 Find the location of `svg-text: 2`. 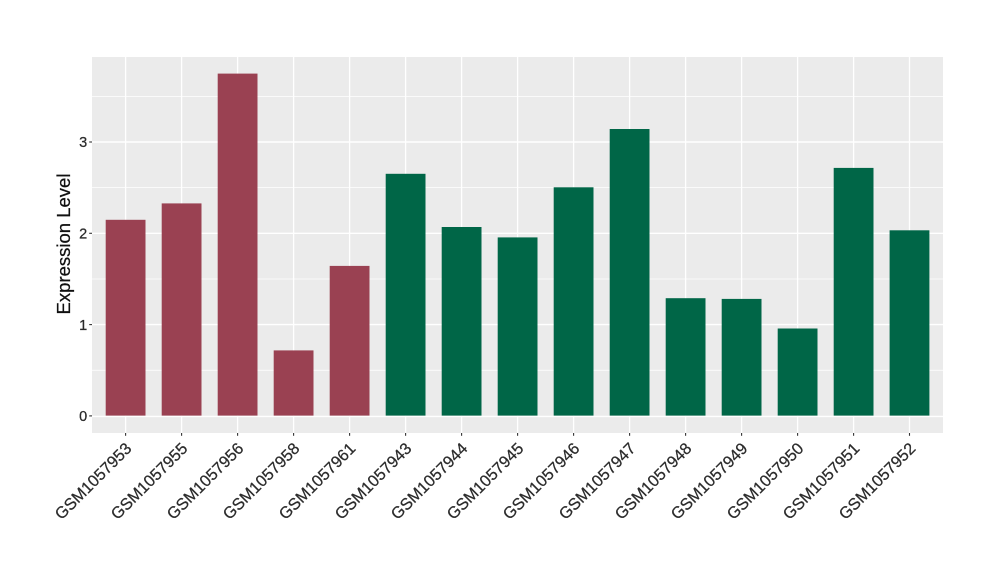

svg-text: 2 is located at coordinates (83, 235).